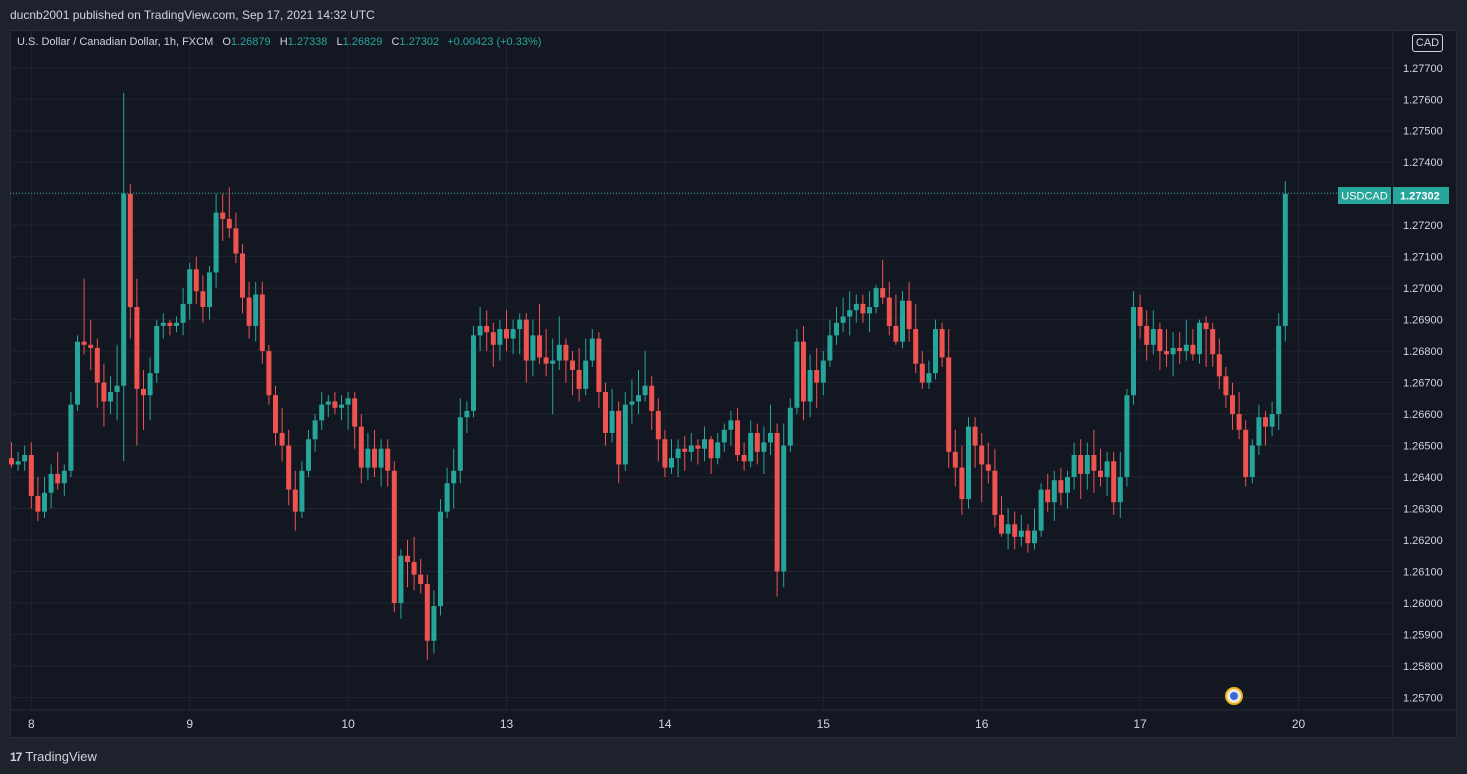 This screenshot has width=1467, height=774. What do you see at coordinates (494, 42) in the screenshot?
I see `change-value: +0.00423 (+0.33%)` at bounding box center [494, 42].